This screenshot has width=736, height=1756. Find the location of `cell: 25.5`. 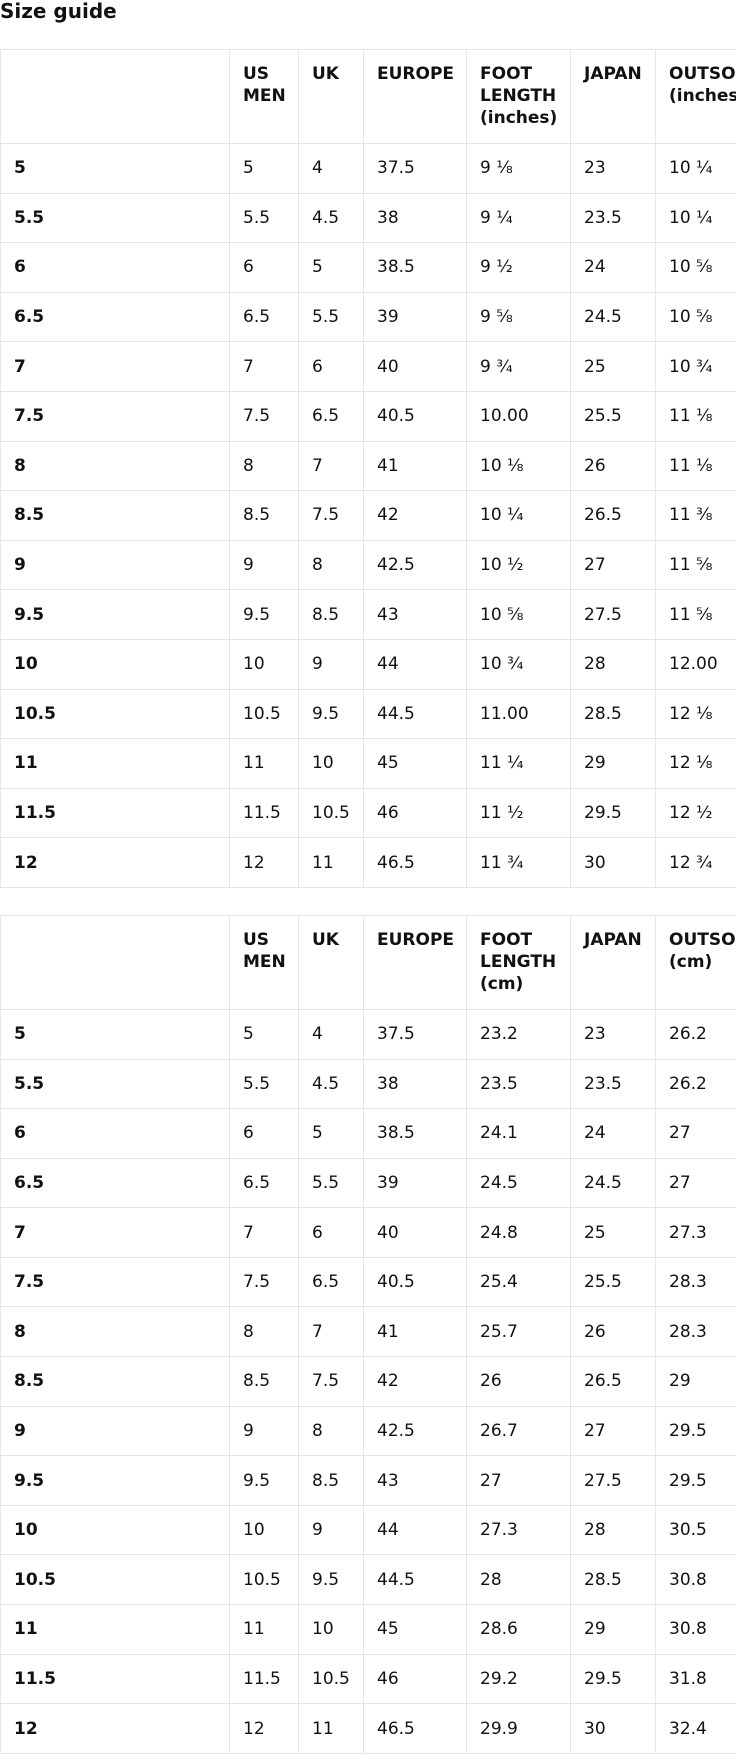

cell: 25.5 is located at coordinates (613, 1282).